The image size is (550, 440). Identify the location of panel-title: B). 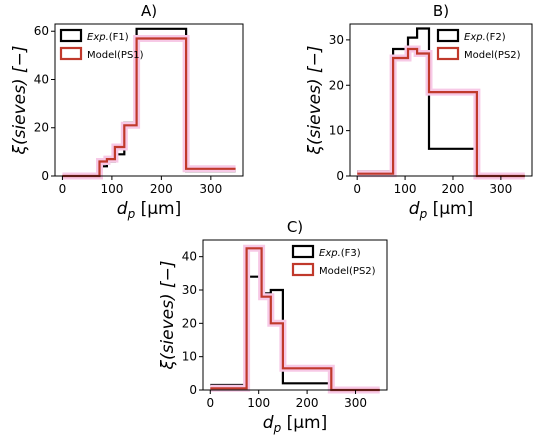
(441, 11).